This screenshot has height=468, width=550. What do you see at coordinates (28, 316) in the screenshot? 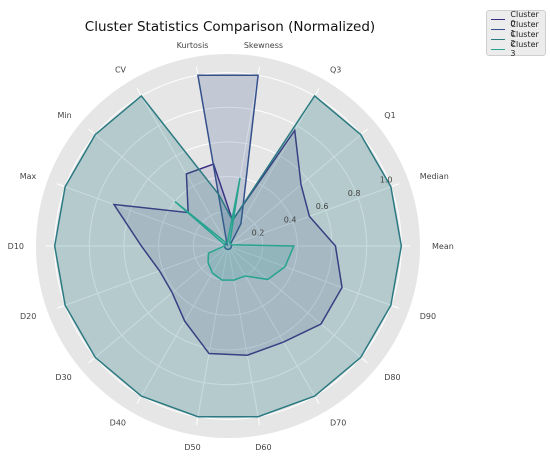
I see `axis-label-d20: D20` at bounding box center [28, 316].